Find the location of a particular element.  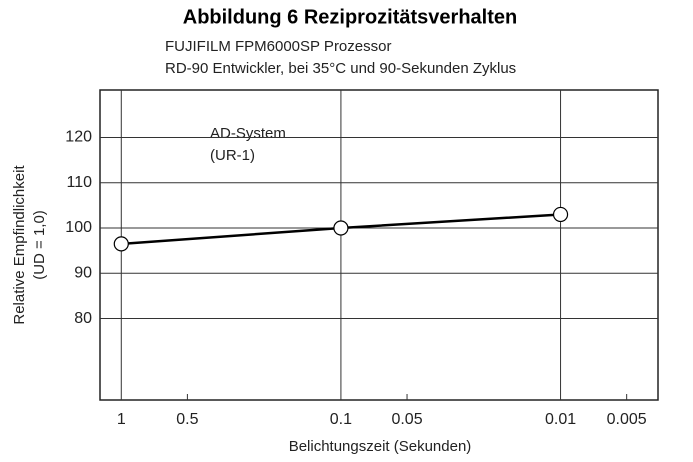

x-tick-label: 0.05 is located at coordinates (406, 419).